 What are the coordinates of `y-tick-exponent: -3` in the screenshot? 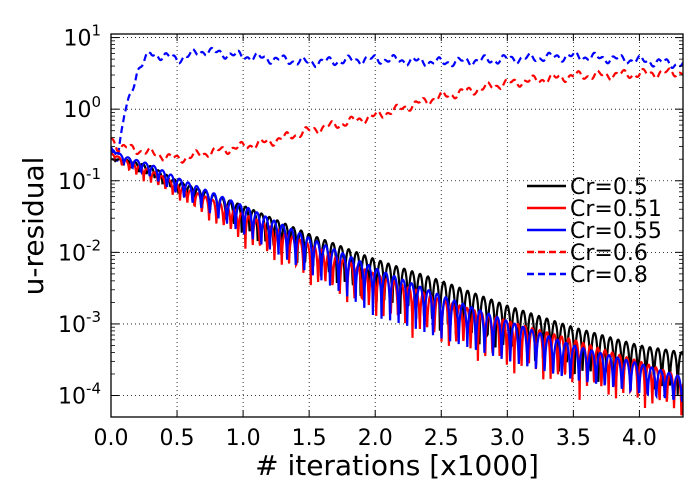 It's located at (93, 317).